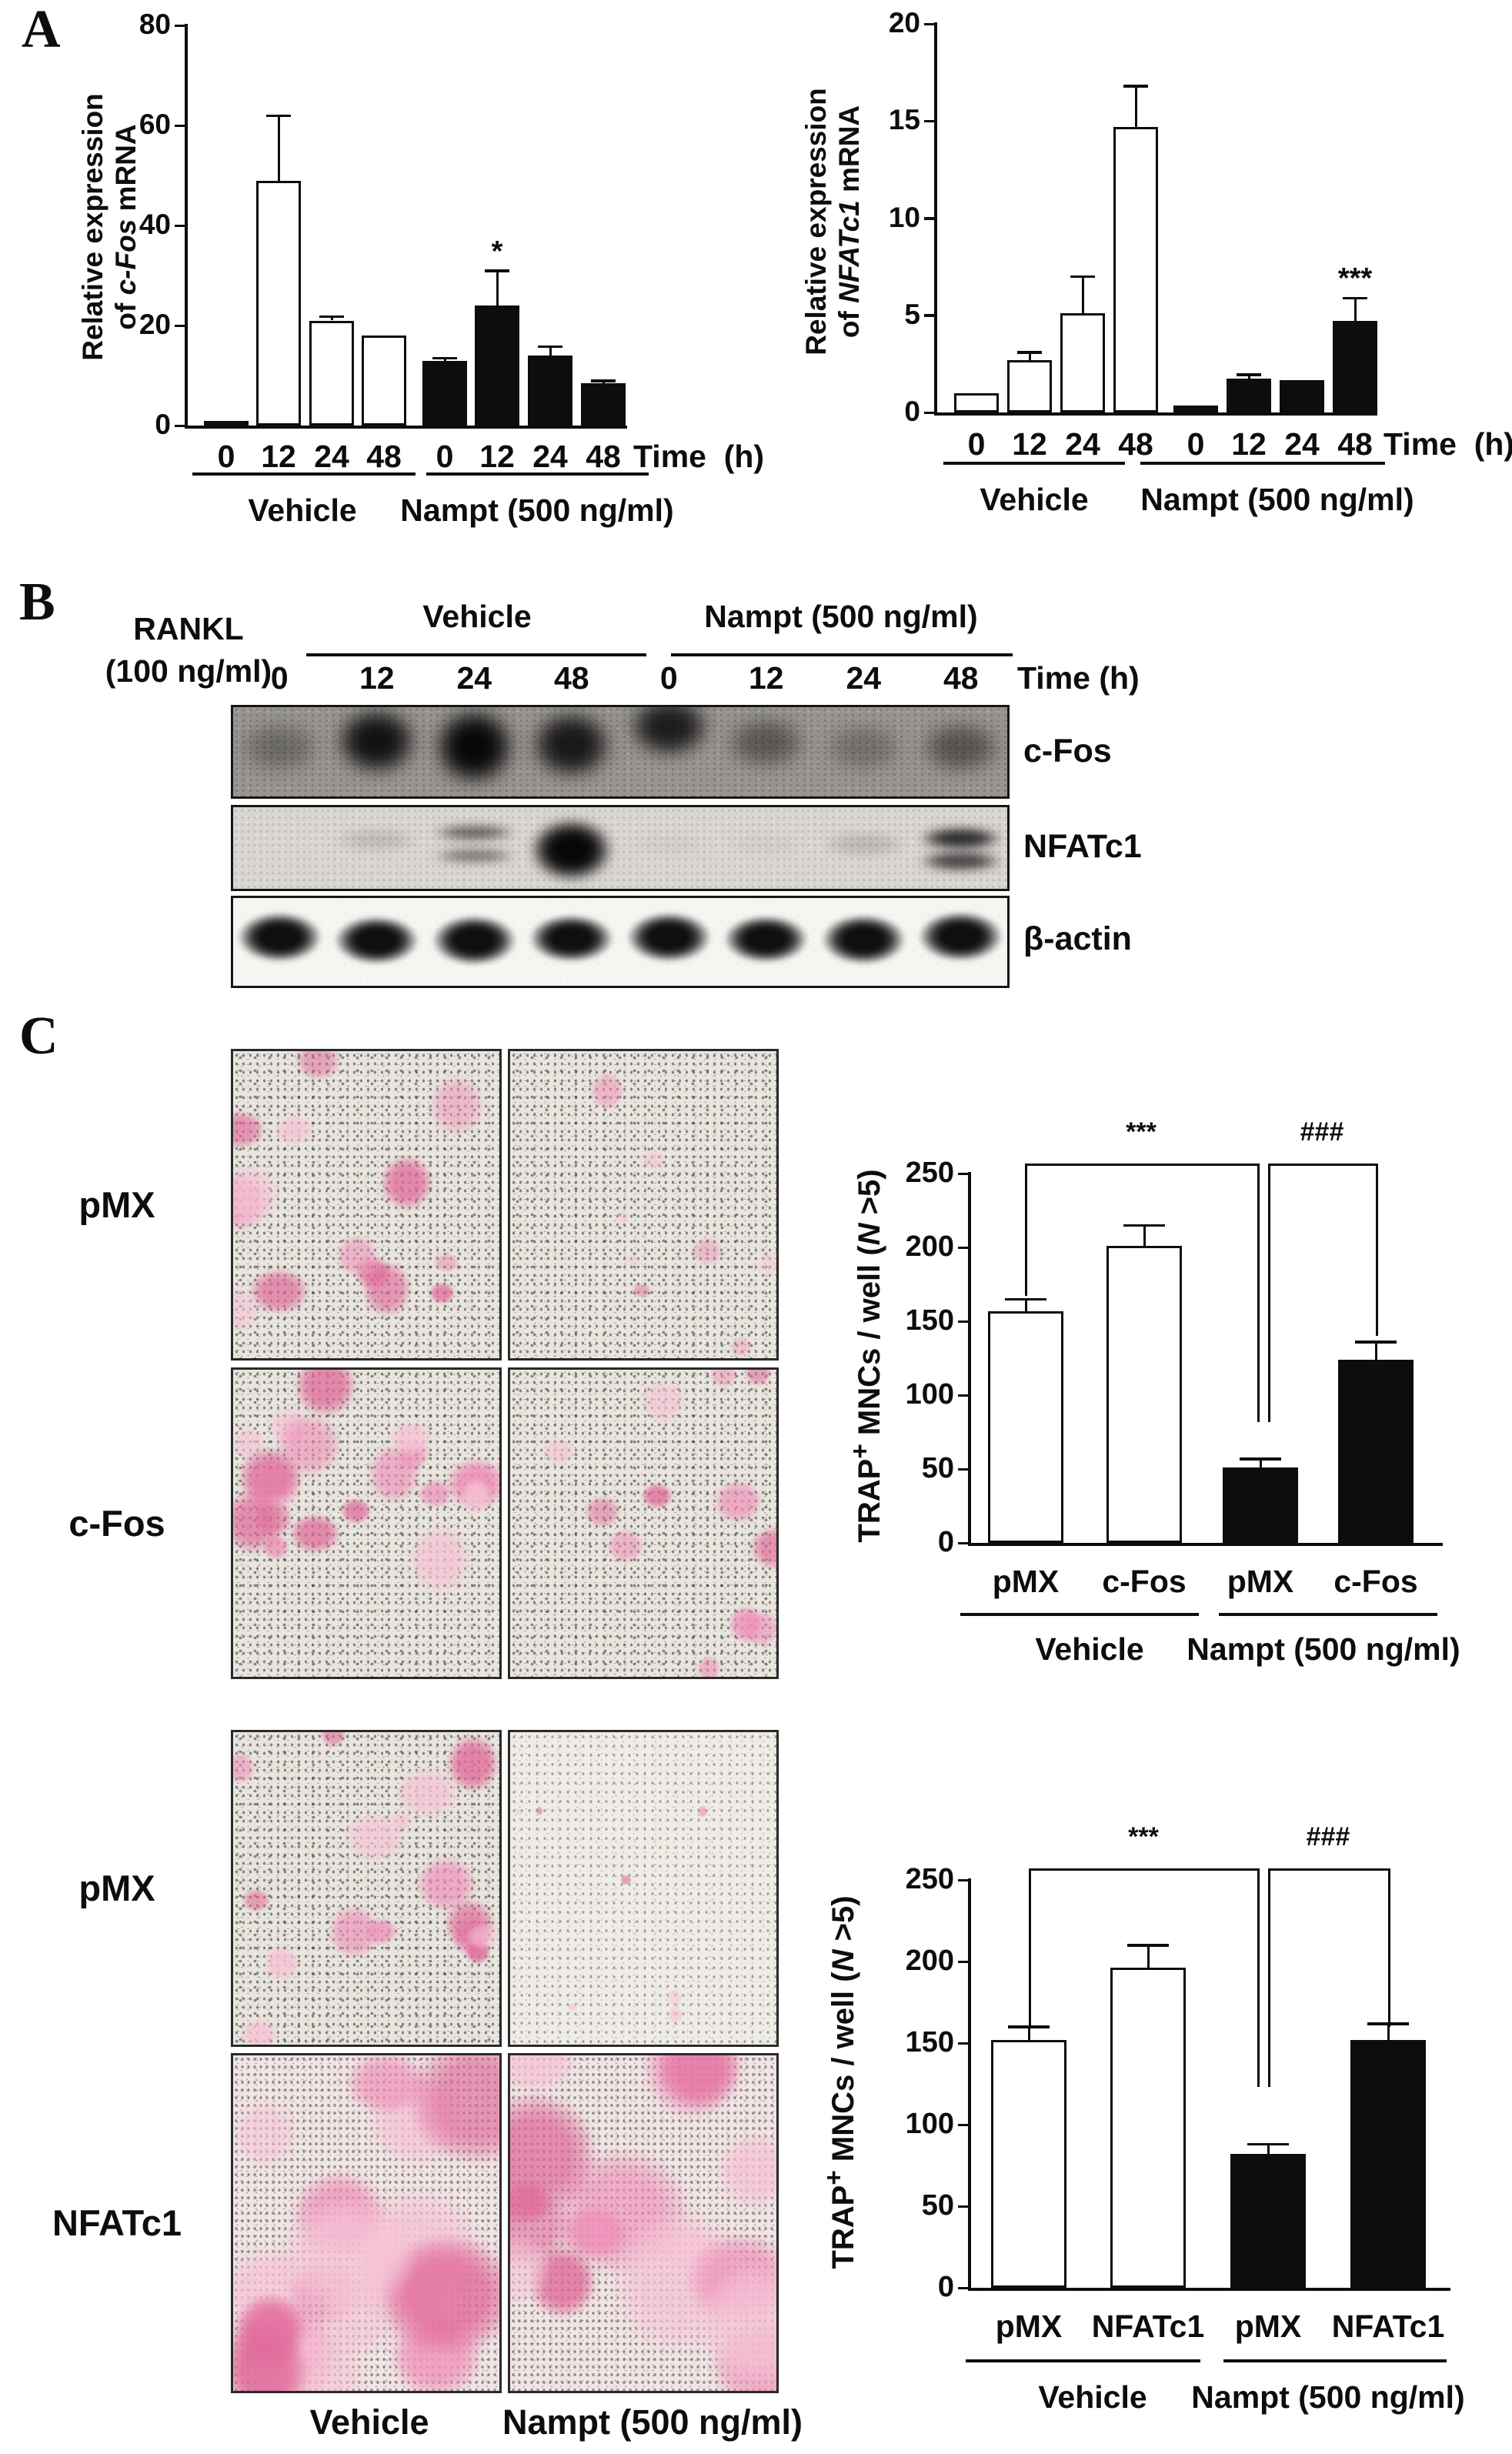 The width and height of the screenshot is (1512, 2454). I want to click on x-category-label: NFATc1, so click(1388, 2326).